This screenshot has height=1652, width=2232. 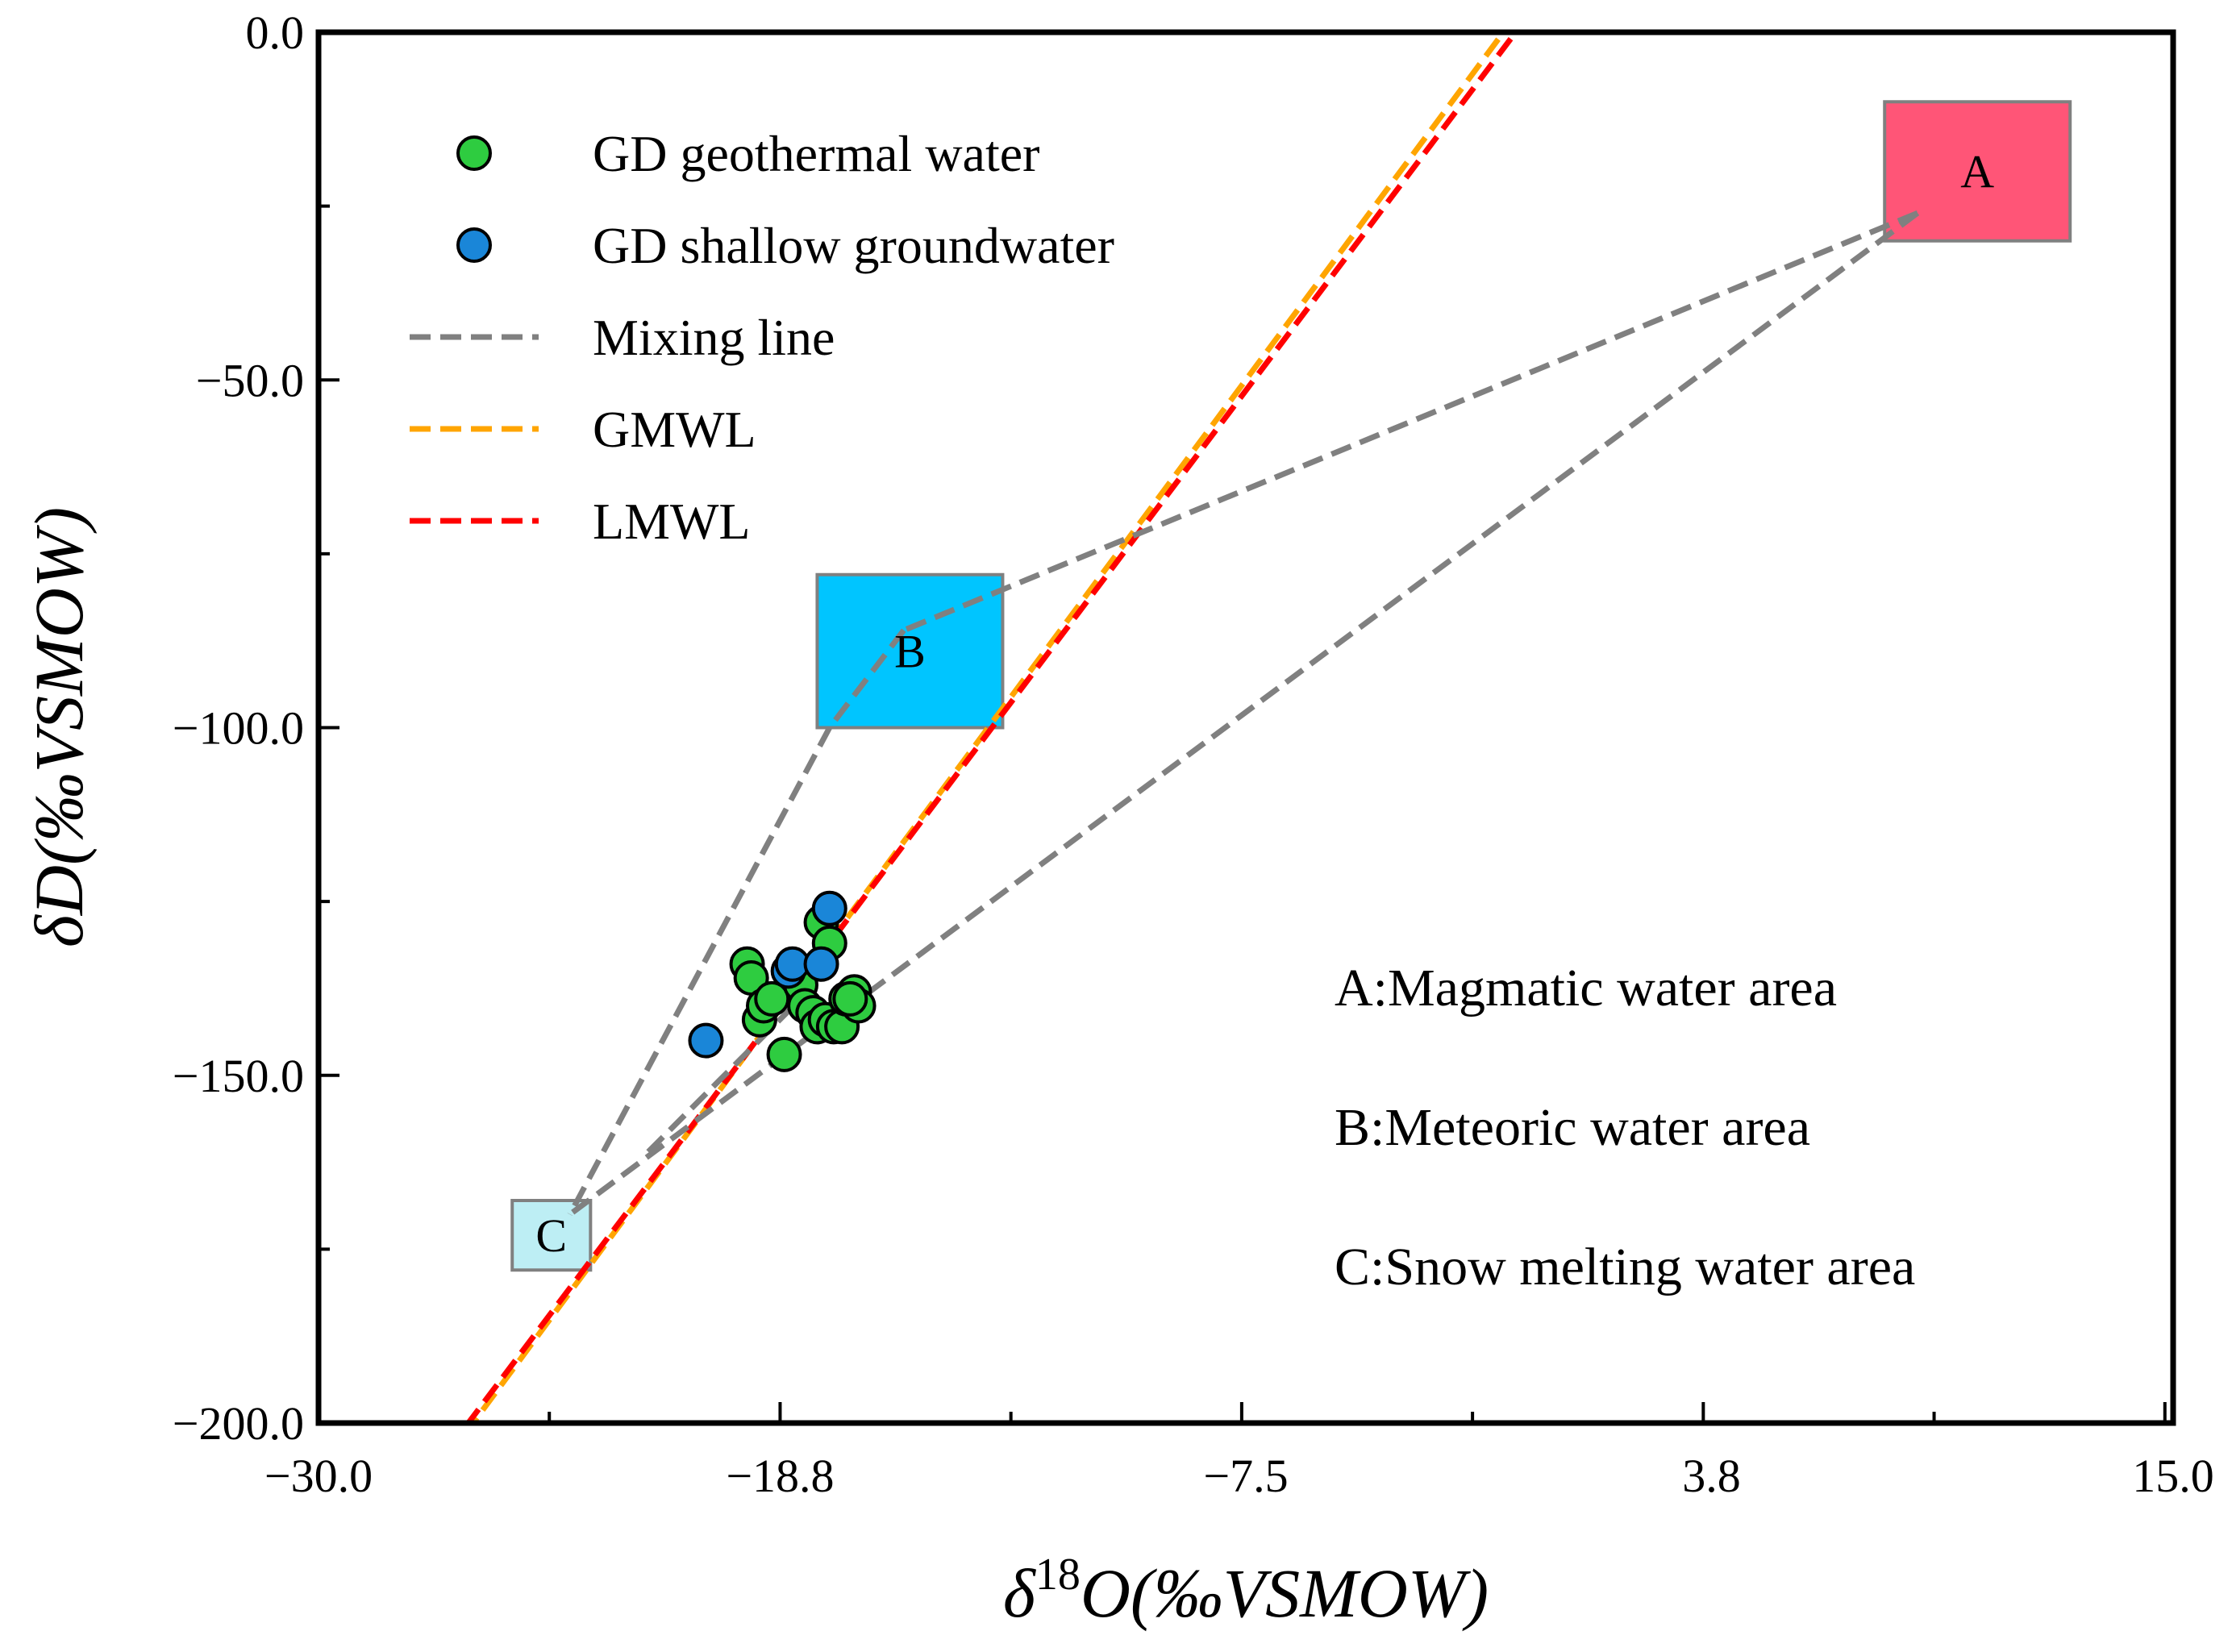 What do you see at coordinates (1058, 1575) in the screenshot?
I see `x-axis-label-sup: 18` at bounding box center [1058, 1575].